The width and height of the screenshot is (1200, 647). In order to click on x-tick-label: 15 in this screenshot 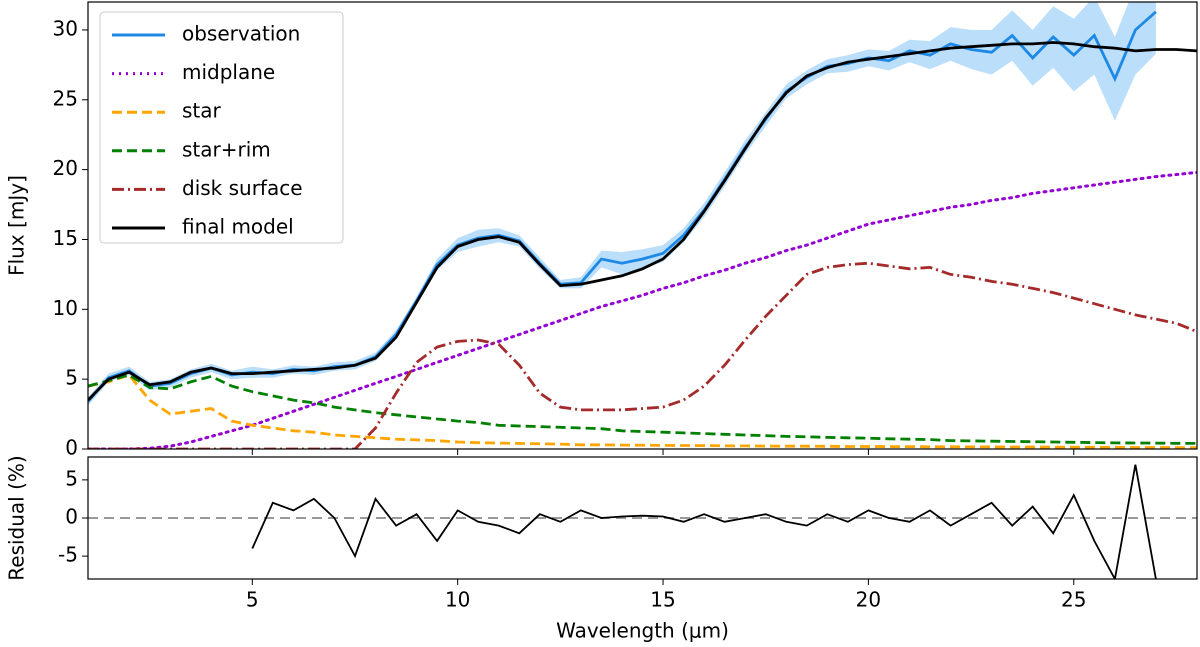, I will do `click(662, 600)`.